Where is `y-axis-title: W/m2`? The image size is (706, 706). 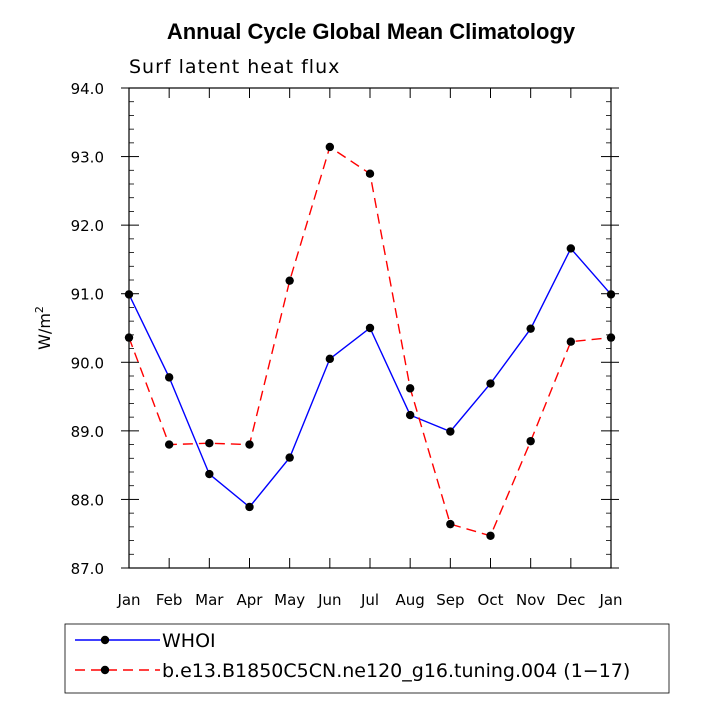 y-axis-title: W/m2 is located at coordinates (43, 328).